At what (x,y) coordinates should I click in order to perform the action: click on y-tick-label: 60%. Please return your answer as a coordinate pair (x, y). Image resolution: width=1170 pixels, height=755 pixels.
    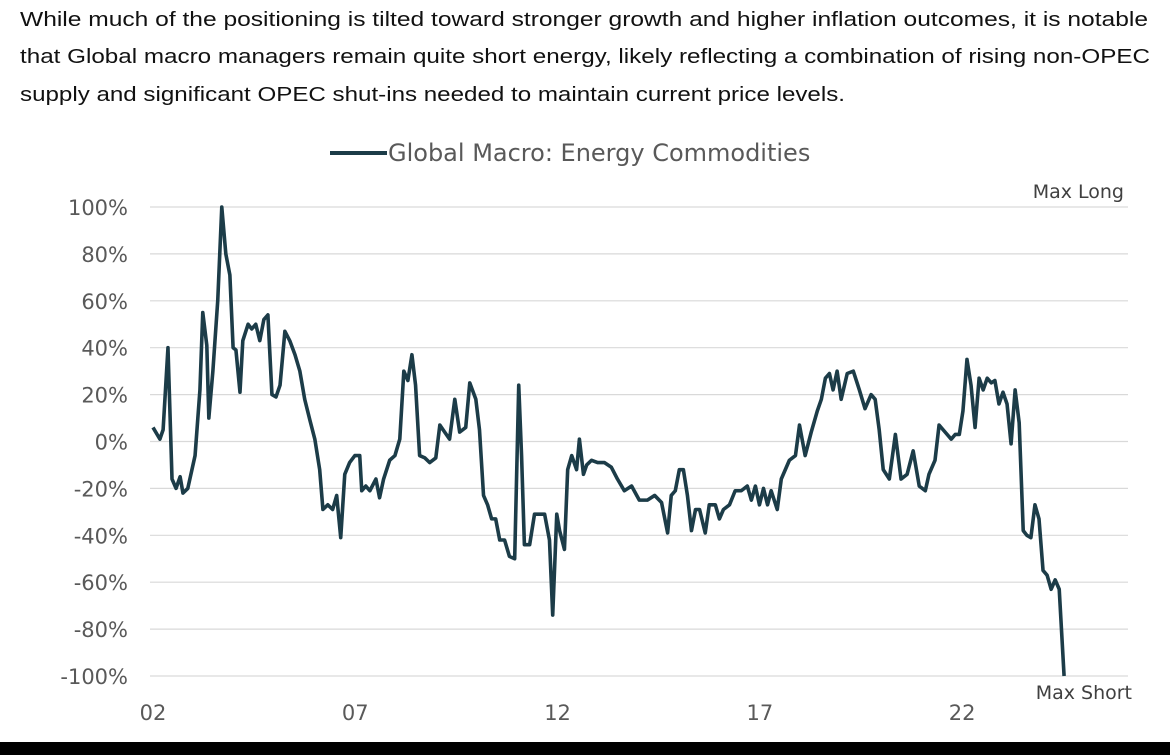
    Looking at the image, I should click on (104, 302).